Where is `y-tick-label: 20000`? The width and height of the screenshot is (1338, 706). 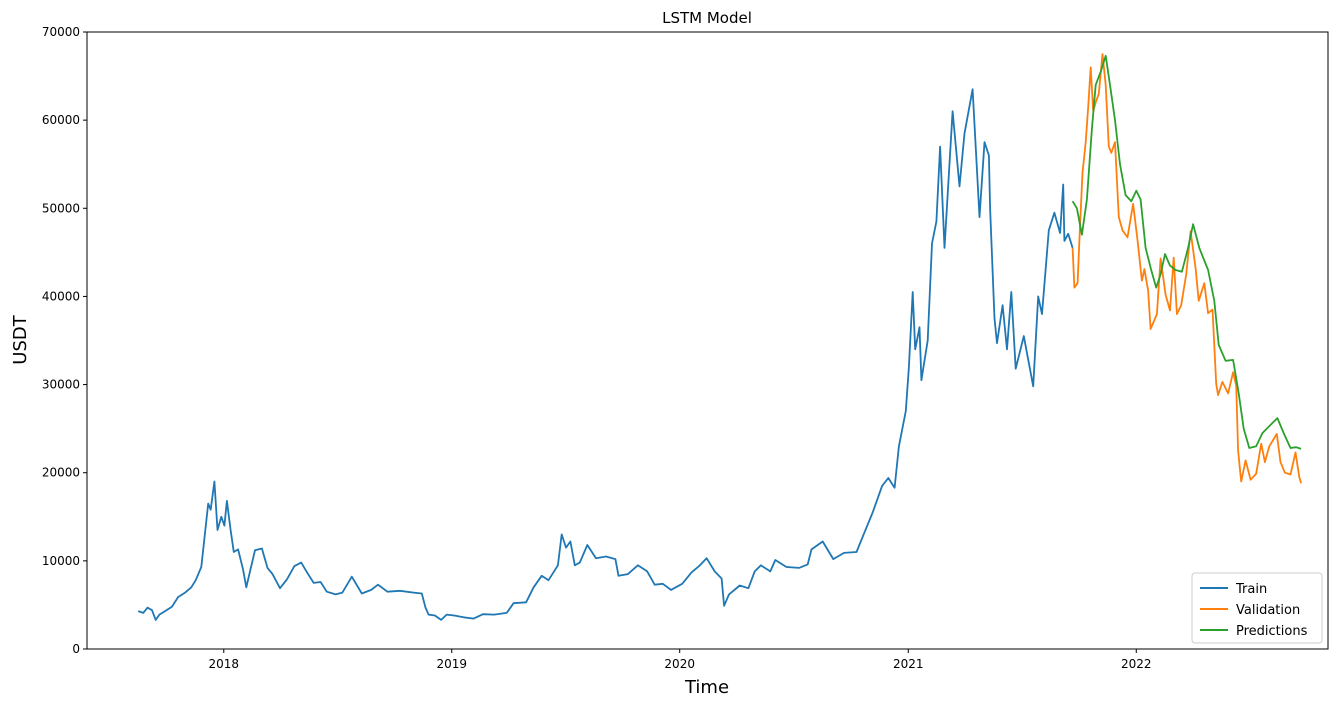 y-tick-label: 20000 is located at coordinates (61, 473).